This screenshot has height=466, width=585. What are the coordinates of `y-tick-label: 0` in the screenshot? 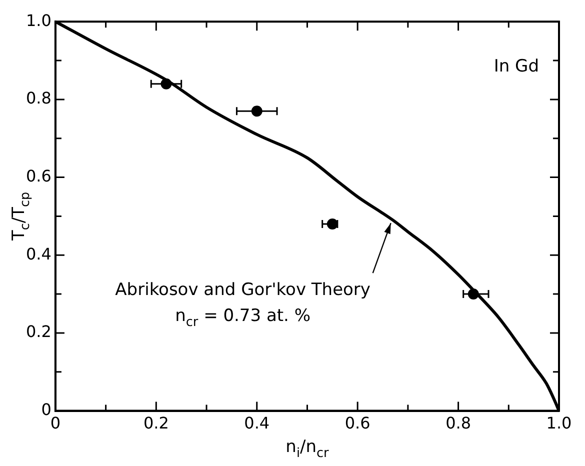 It's located at (46, 409).